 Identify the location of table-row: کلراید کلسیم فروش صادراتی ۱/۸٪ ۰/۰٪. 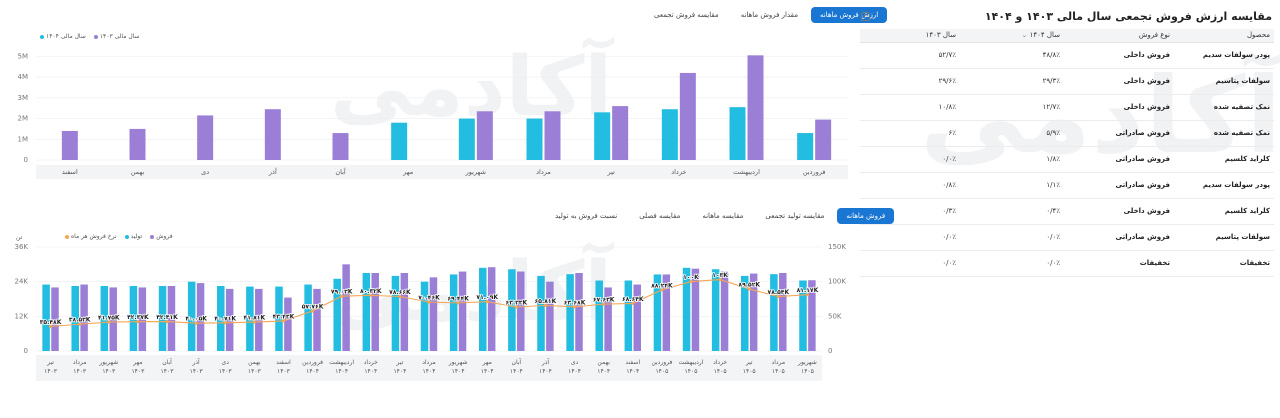
(1067, 159).